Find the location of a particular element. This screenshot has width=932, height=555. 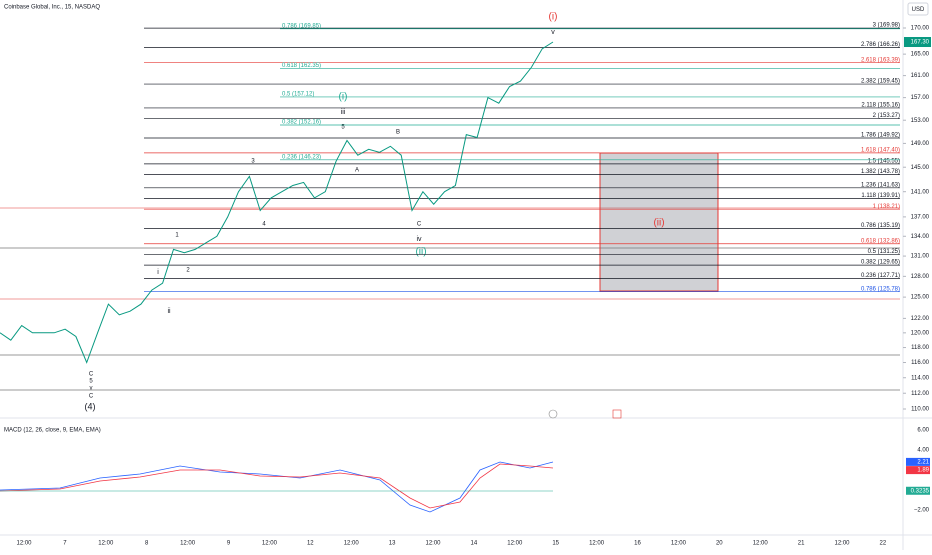

wave-label: iii is located at coordinates (343, 112).